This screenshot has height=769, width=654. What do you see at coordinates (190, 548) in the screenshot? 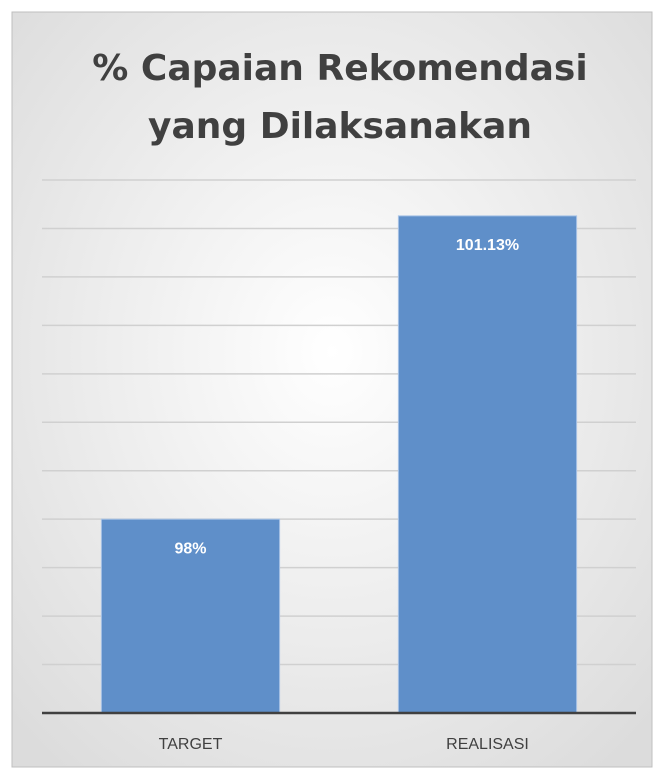
I see `data-label: 98%` at bounding box center [190, 548].